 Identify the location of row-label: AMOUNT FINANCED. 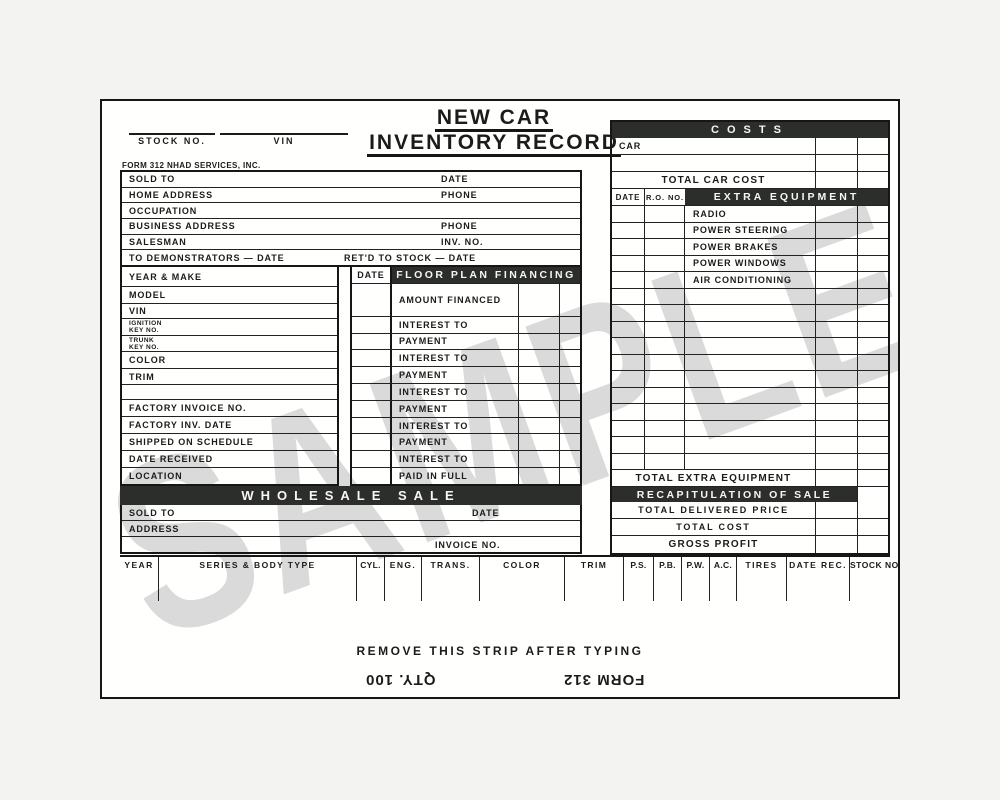
(450, 299).